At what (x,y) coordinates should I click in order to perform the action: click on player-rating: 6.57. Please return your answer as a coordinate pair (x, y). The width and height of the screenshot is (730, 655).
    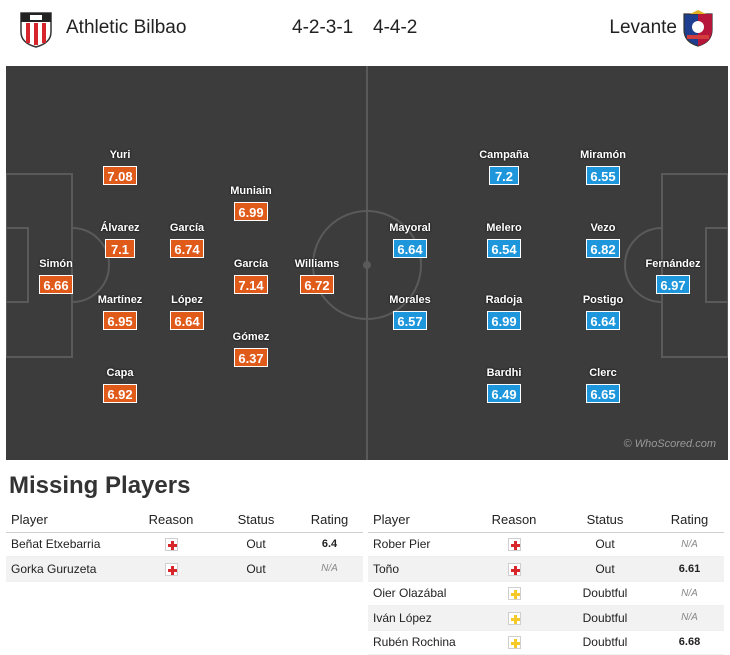
    Looking at the image, I should click on (410, 320).